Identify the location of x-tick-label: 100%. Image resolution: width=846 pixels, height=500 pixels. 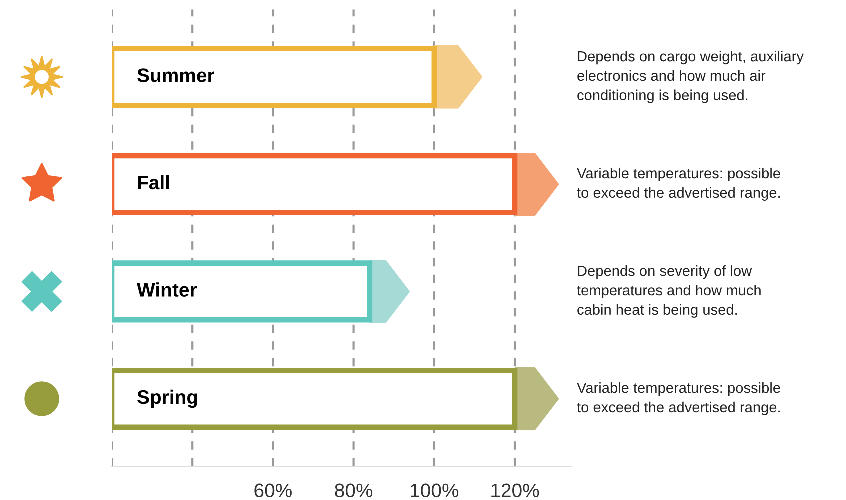
(435, 491).